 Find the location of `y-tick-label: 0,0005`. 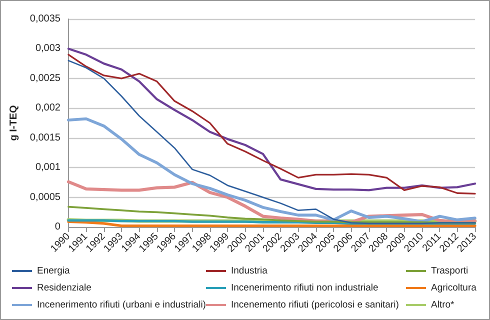

y-tick-label: 0,0005 is located at coordinates (45, 197).